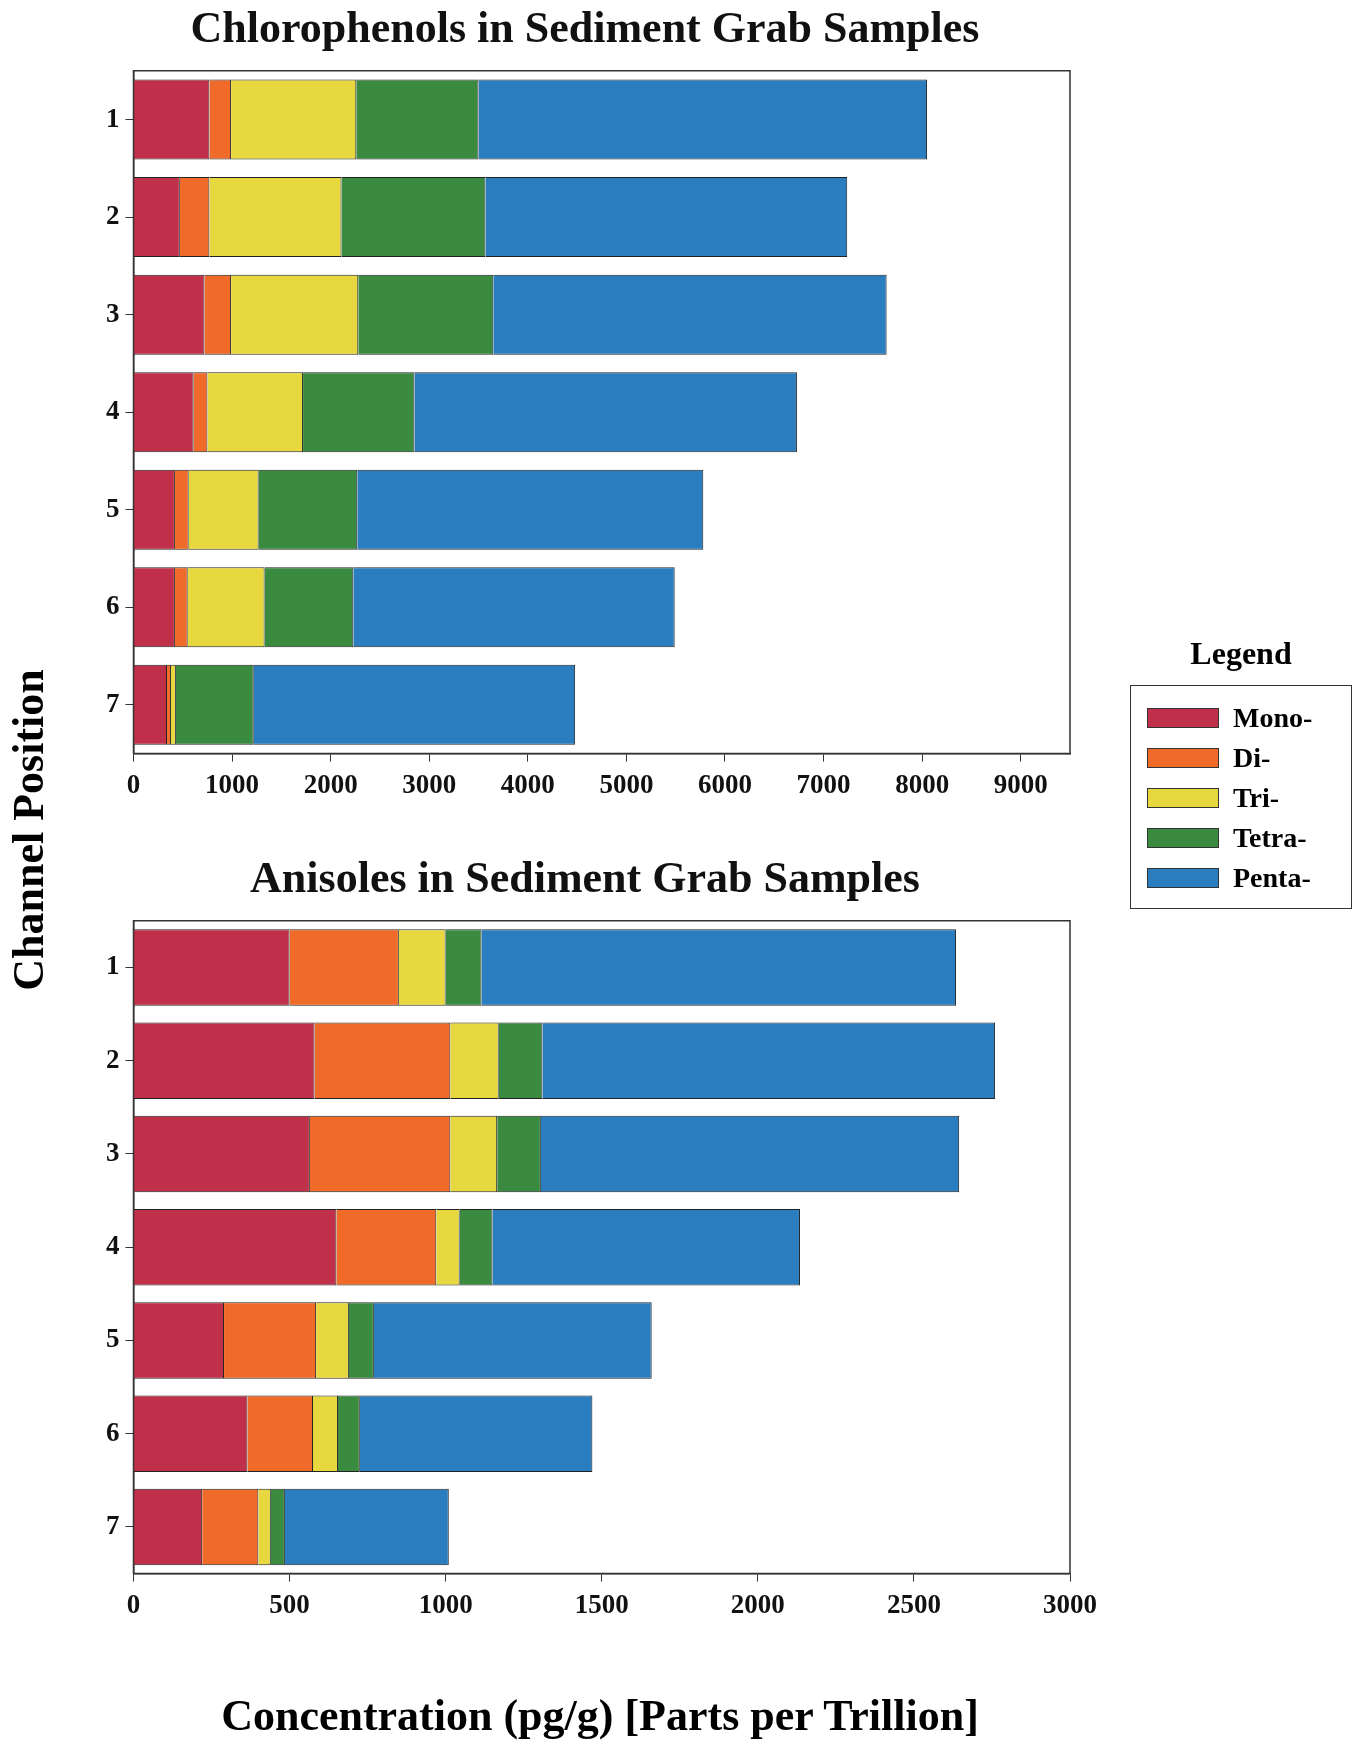  What do you see at coordinates (922, 783) in the screenshot?
I see `x-tick-label: 8000` at bounding box center [922, 783].